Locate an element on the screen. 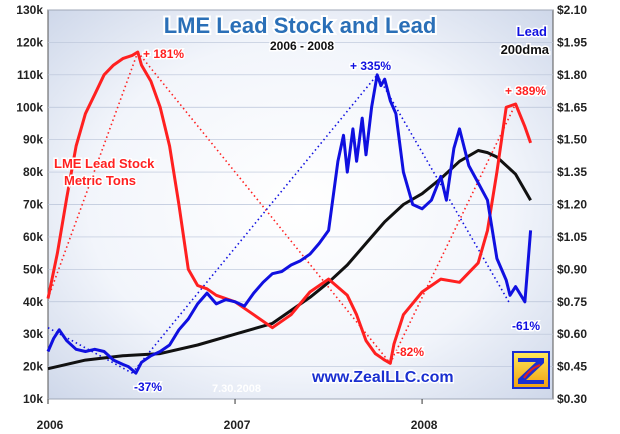 This screenshot has height=434, width=620. legend-lead: Lead is located at coordinates (532, 31).